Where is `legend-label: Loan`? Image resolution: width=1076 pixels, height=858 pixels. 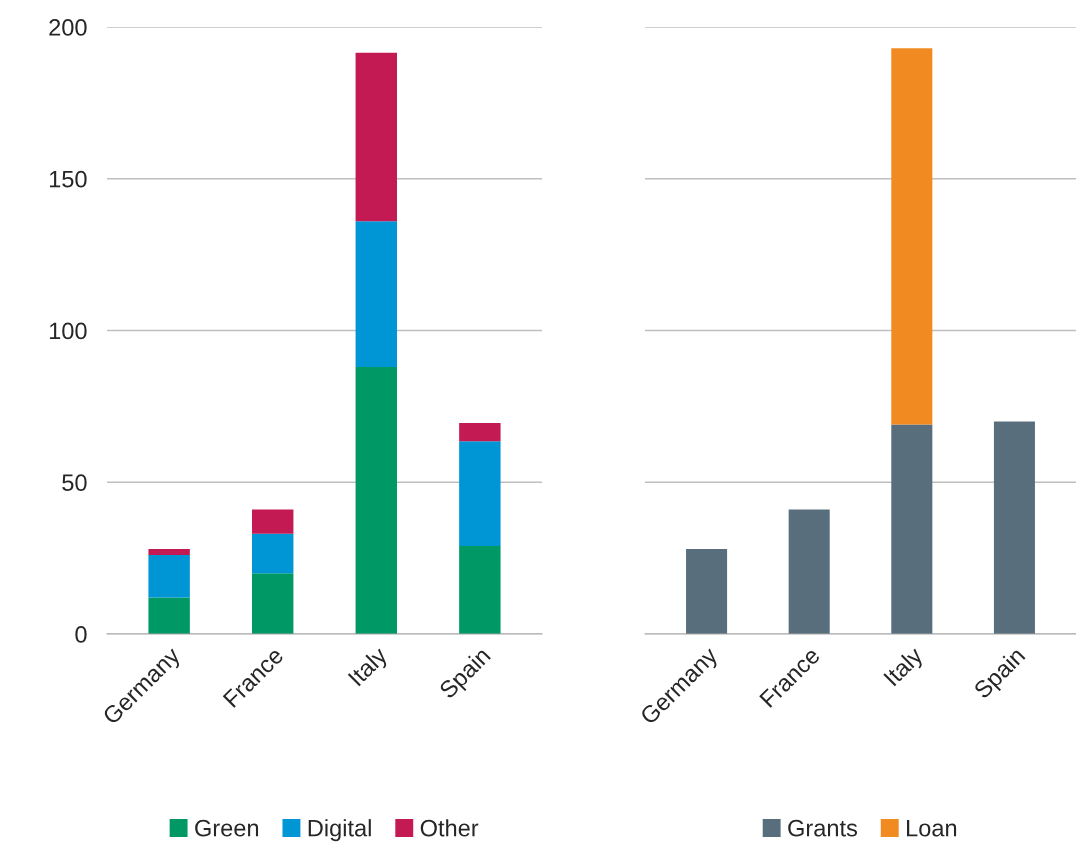 legend-label: Loan is located at coordinates (932, 828).